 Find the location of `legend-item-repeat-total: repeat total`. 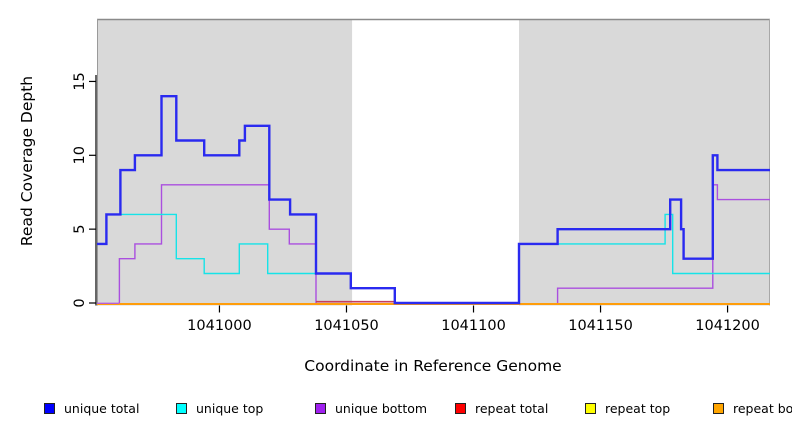

legend-item-repeat-total: repeat total is located at coordinates (501, 408).